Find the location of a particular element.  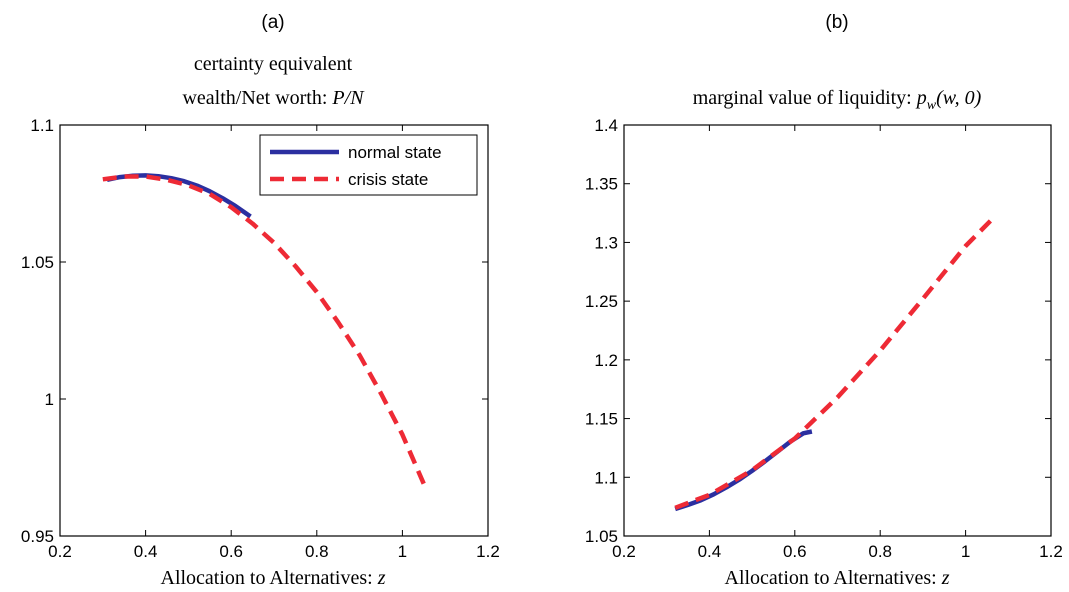

panel-a-title-line-2: wealth/Net worth: P/N is located at coordinates (273, 98).